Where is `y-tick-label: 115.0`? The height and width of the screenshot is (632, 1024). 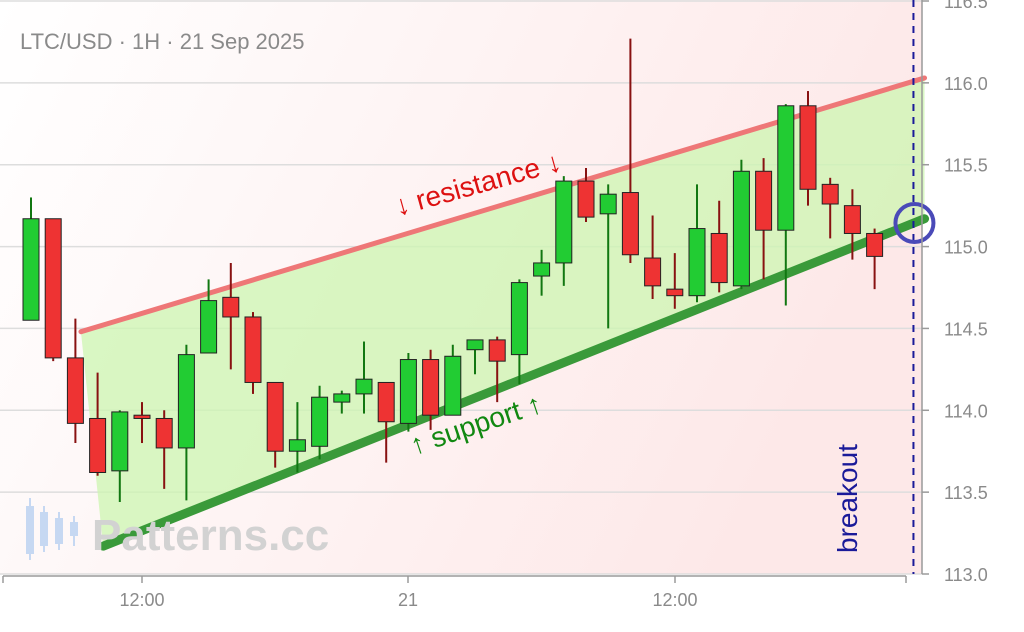
y-tick-label: 115.0 is located at coordinates (966, 248).